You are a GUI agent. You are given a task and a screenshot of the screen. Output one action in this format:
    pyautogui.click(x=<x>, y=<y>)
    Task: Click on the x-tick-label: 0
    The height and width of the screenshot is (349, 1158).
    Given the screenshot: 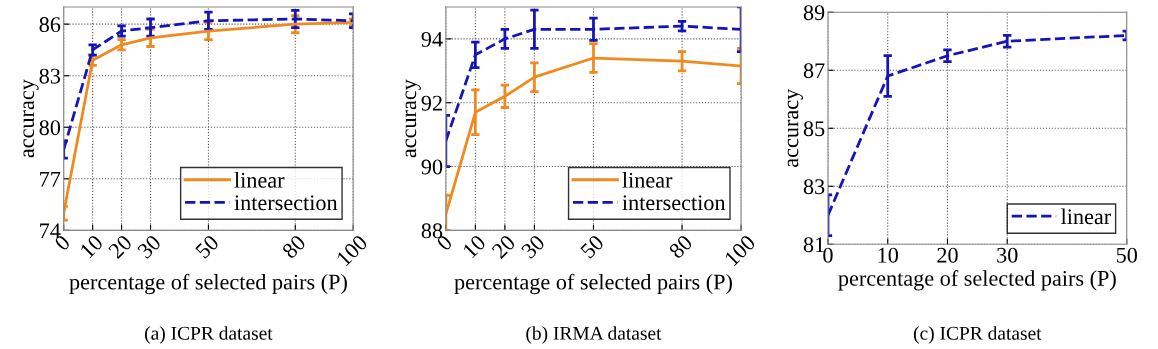 What is the action you would take?
    pyautogui.click(x=828, y=255)
    